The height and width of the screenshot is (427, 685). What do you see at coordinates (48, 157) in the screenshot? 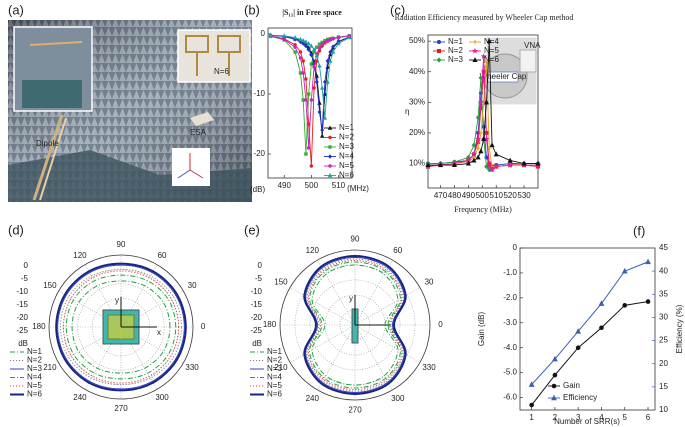
I see `dipole-stand` at bounding box center [48, 157].